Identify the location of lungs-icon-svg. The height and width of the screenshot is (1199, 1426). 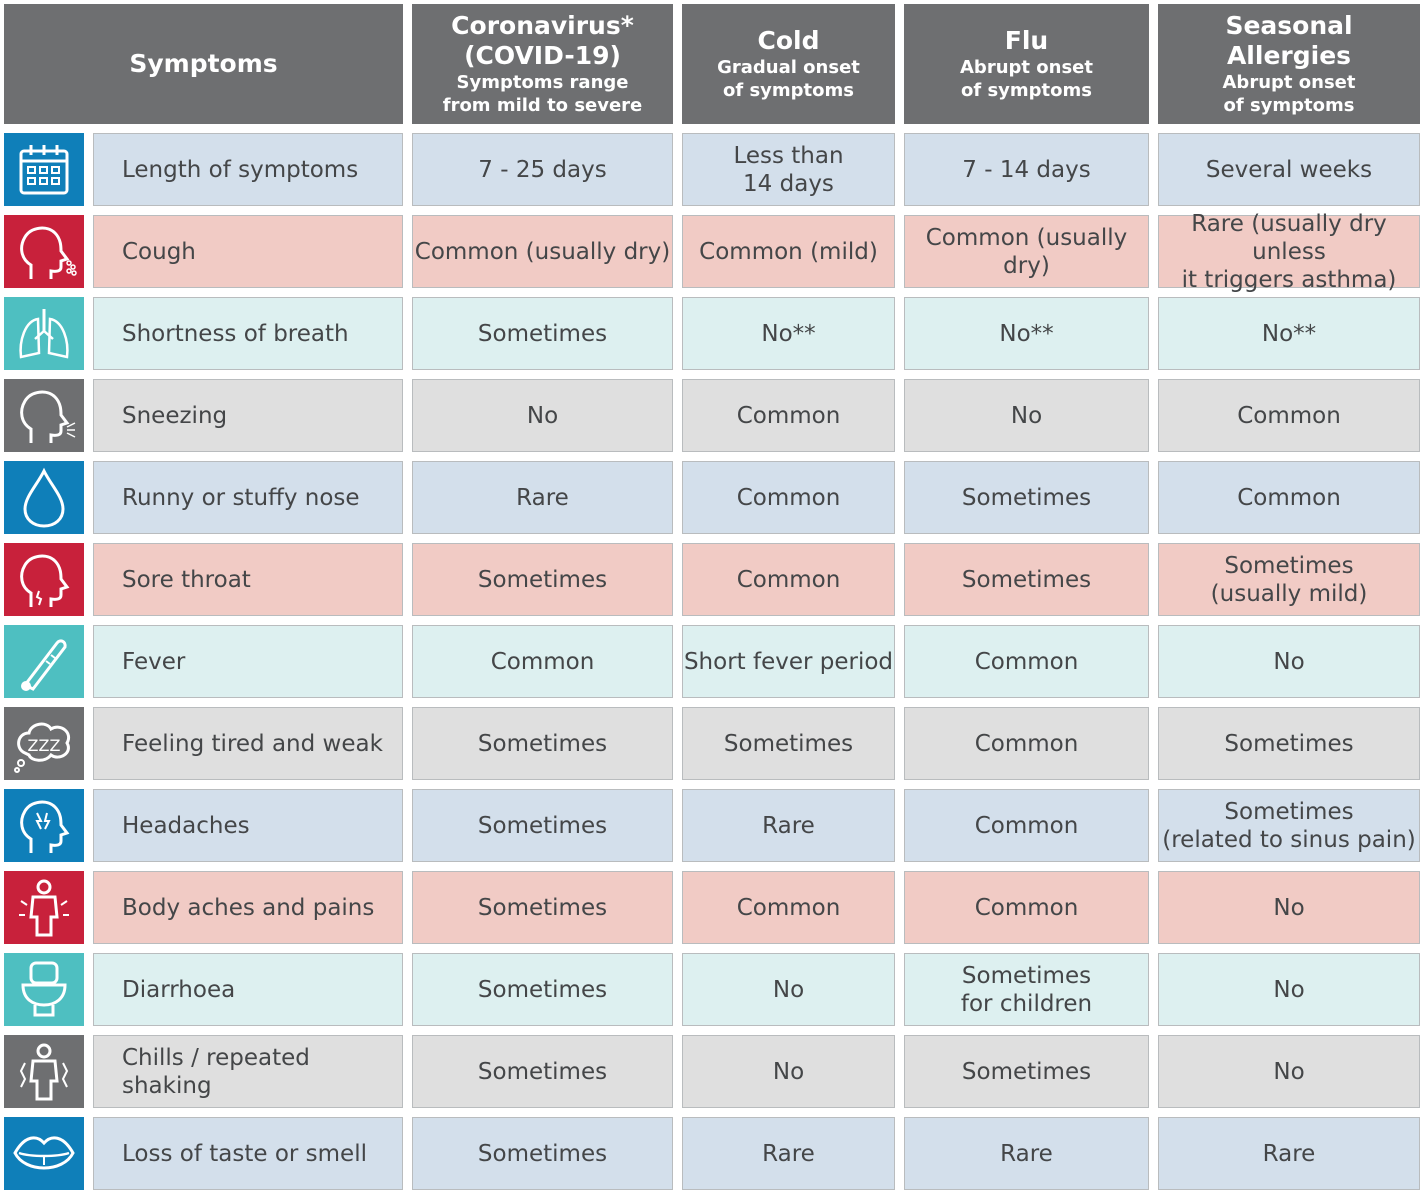
(44, 333).